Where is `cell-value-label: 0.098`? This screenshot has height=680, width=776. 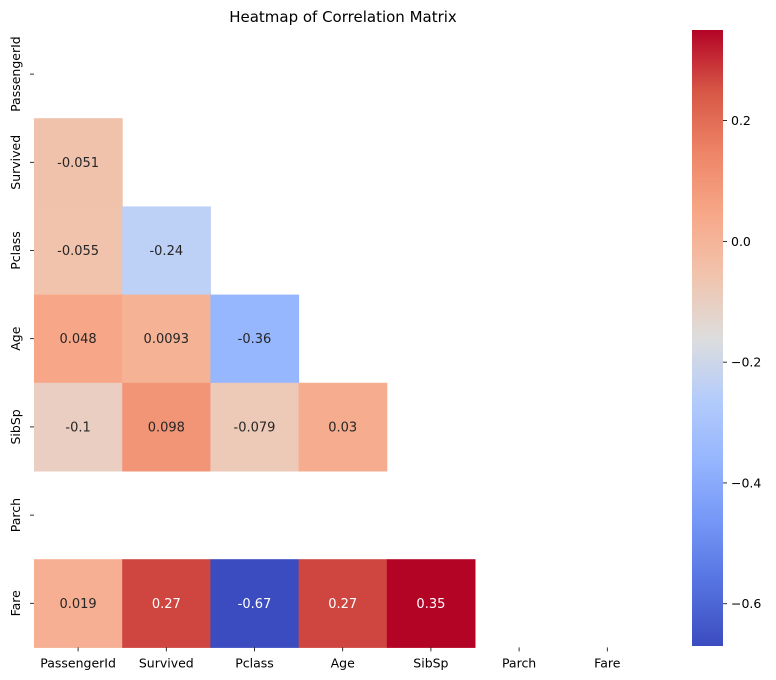 cell-value-label: 0.098 is located at coordinates (166, 427).